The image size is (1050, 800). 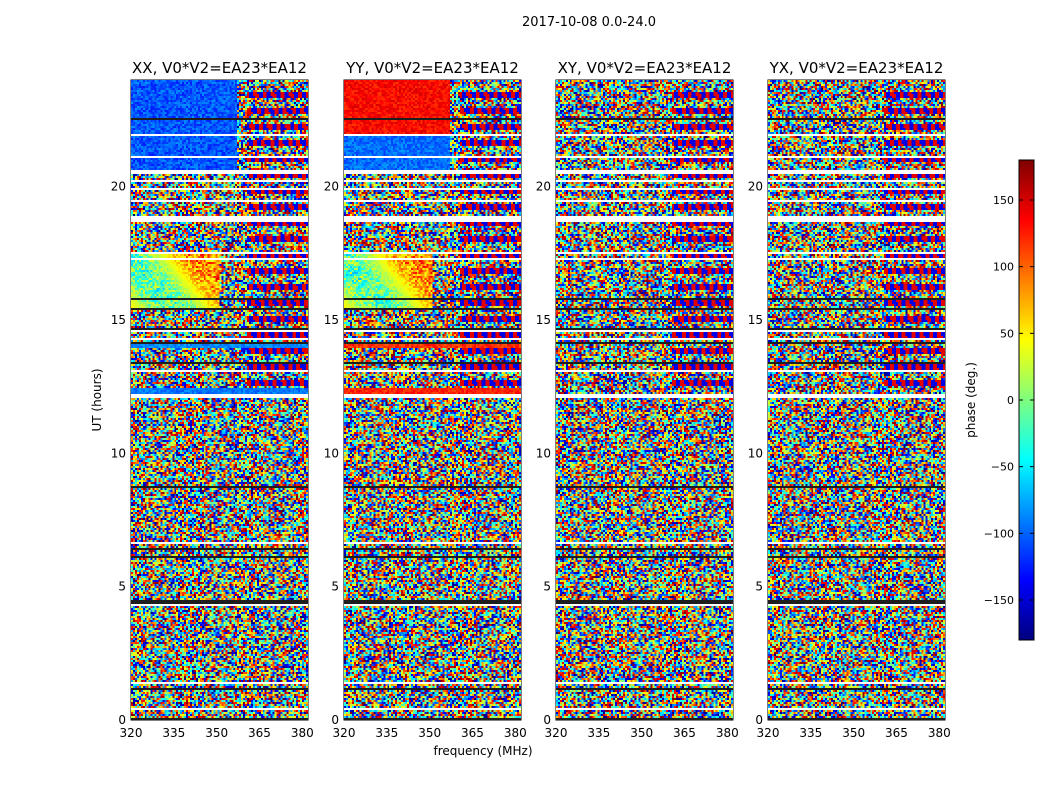 I want to click on panel-title-yy: YY, V0*V2=EA23*EA12, so click(x=432, y=68).